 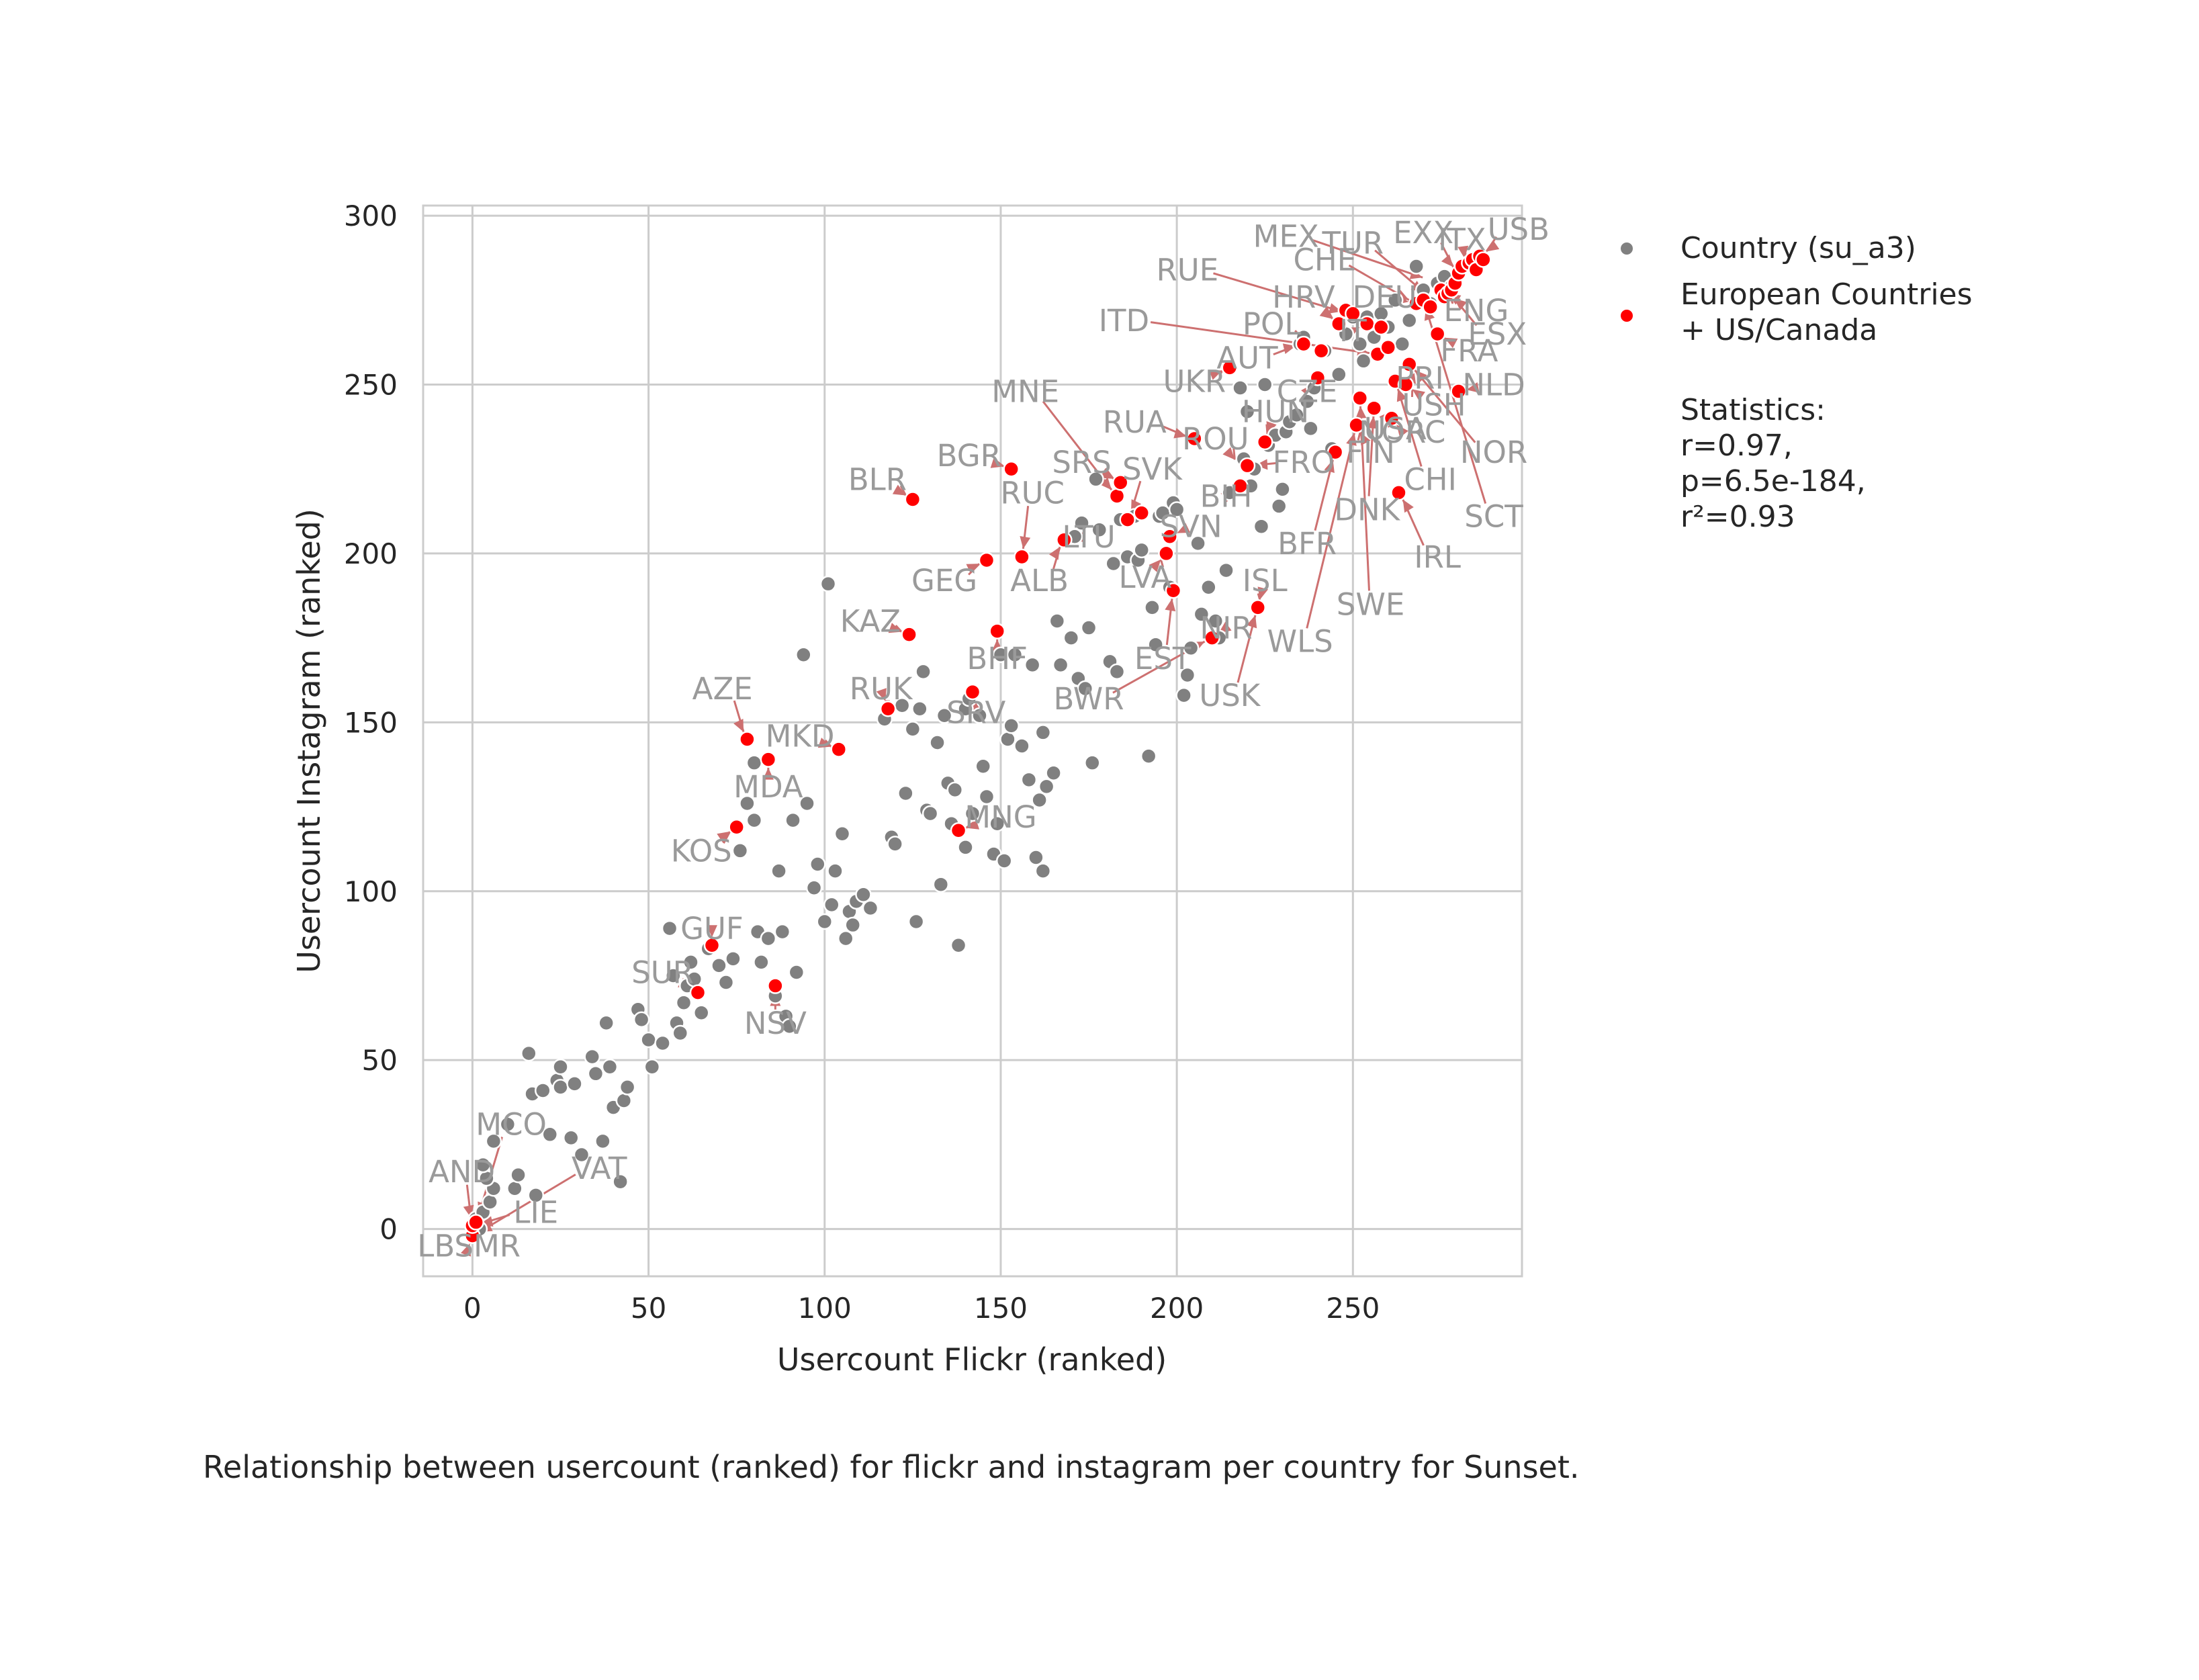 What do you see at coordinates (944, 581) in the screenshot?
I see `annotation-label: GEG` at bounding box center [944, 581].